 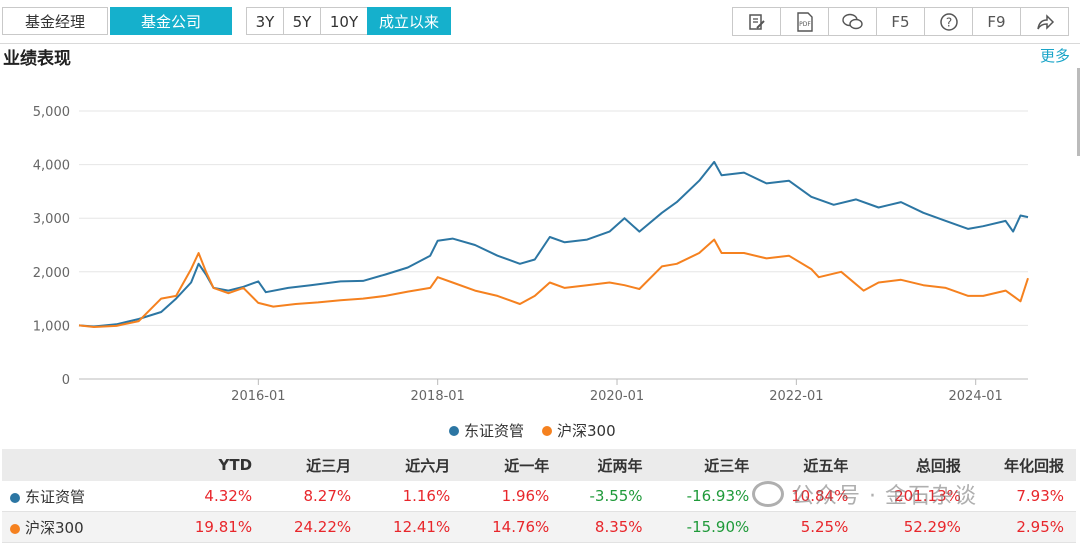 What do you see at coordinates (540, 22) in the screenshot?
I see `top-toolbar: 基金经理 基金公司 3Y 5Y 10Y 成立以来 PDF F5 ? F9` at bounding box center [540, 22].